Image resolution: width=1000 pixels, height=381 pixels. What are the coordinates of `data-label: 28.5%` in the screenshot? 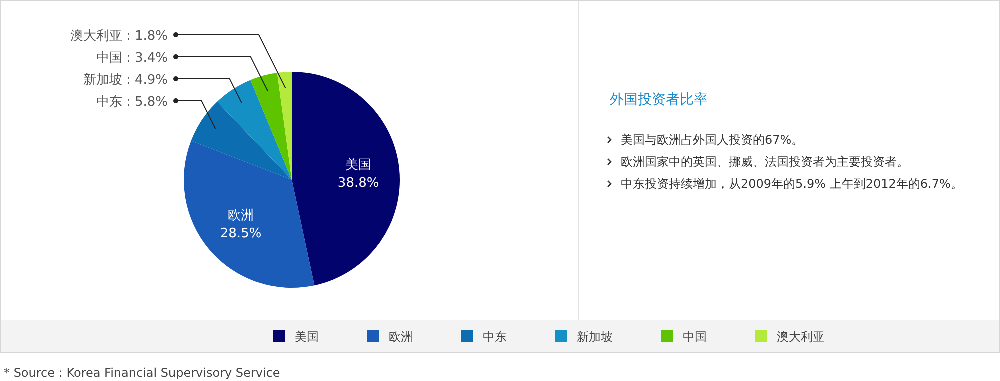 It's located at (241, 234).